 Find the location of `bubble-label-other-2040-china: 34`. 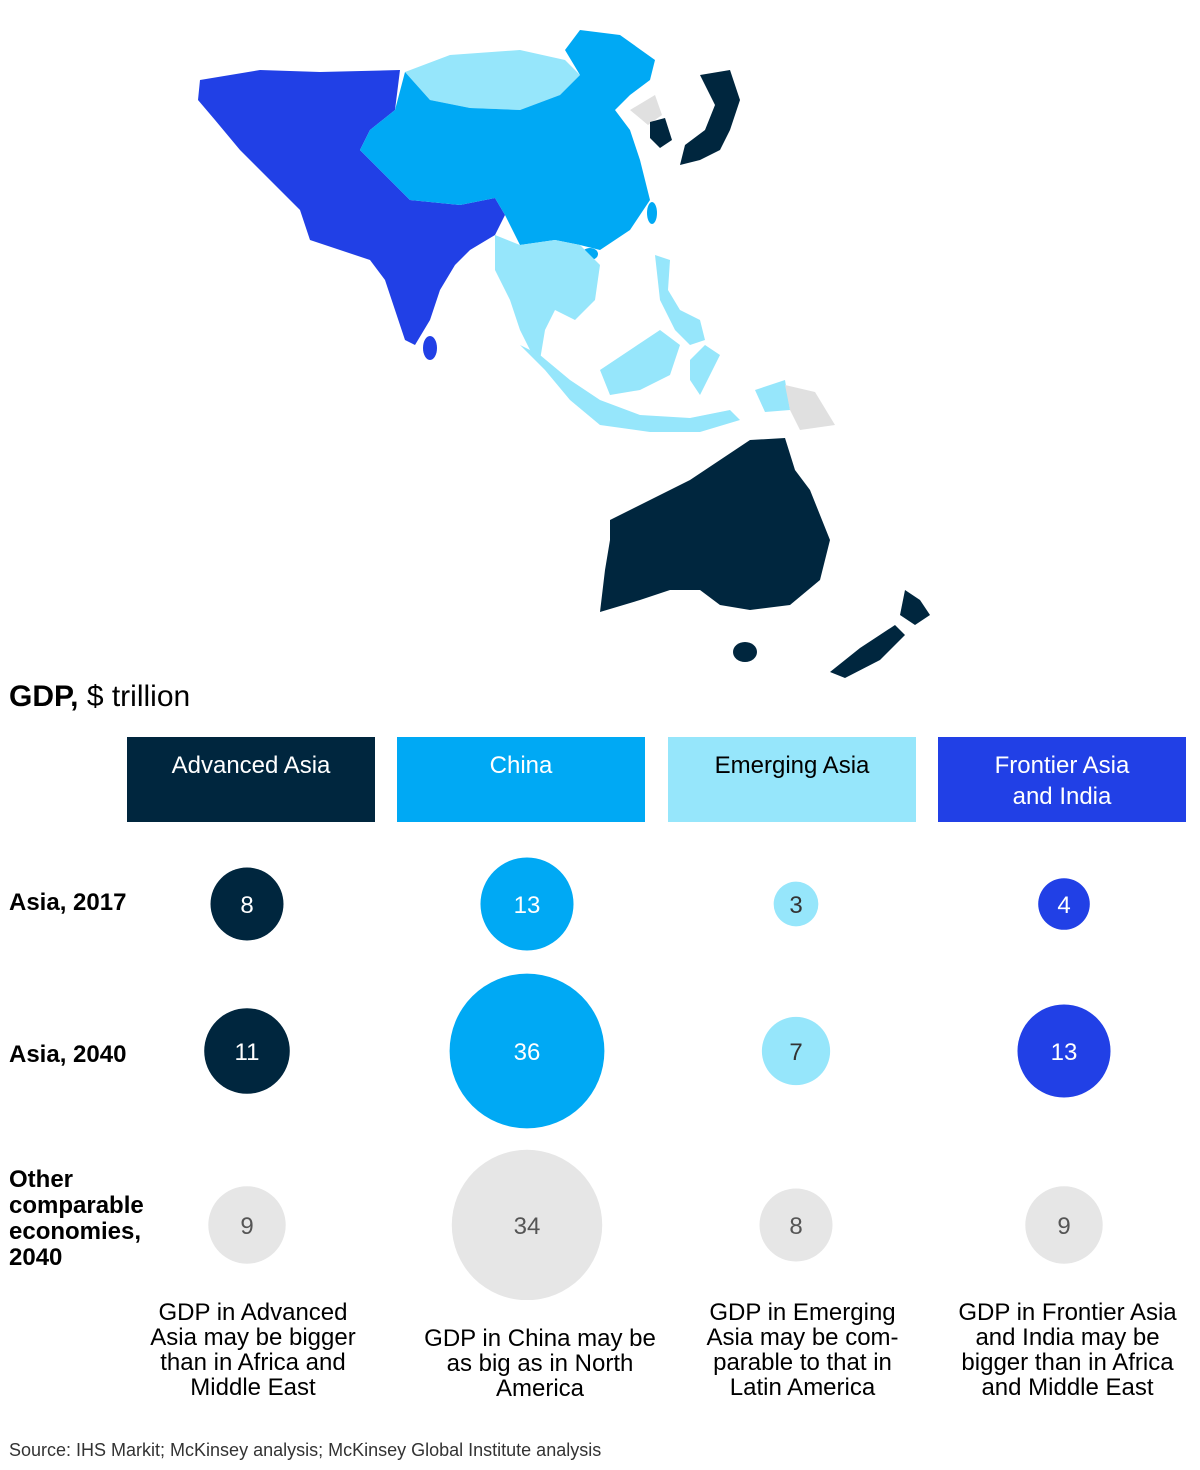

bubble-label-other-2040-china: 34 is located at coordinates (527, 1226).